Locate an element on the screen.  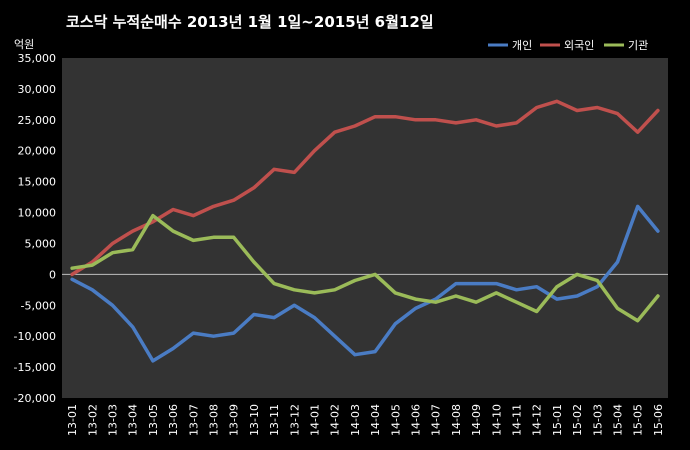
x-tick-label: 13-06 is located at coordinates (173, 420).